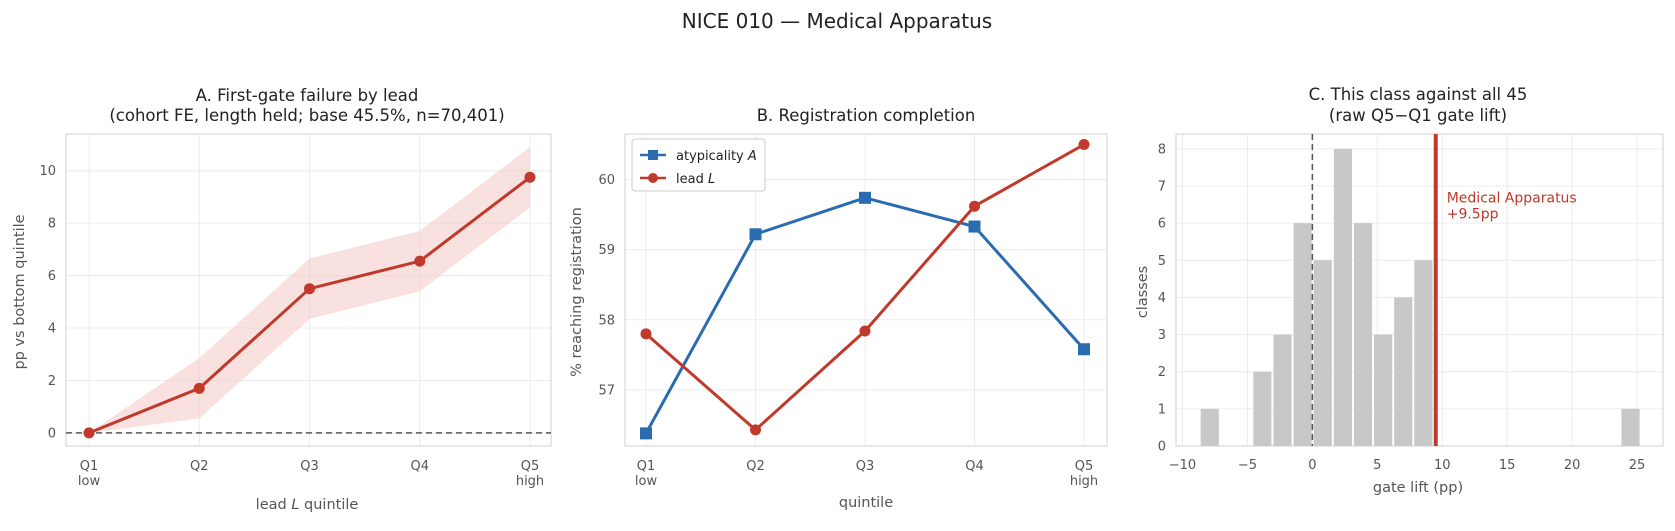 The height and width of the screenshot is (531, 1675). Describe the element at coordinates (837, 21) in the screenshot. I see `figure-title: NICE 010 — Medical Apparatus` at that location.